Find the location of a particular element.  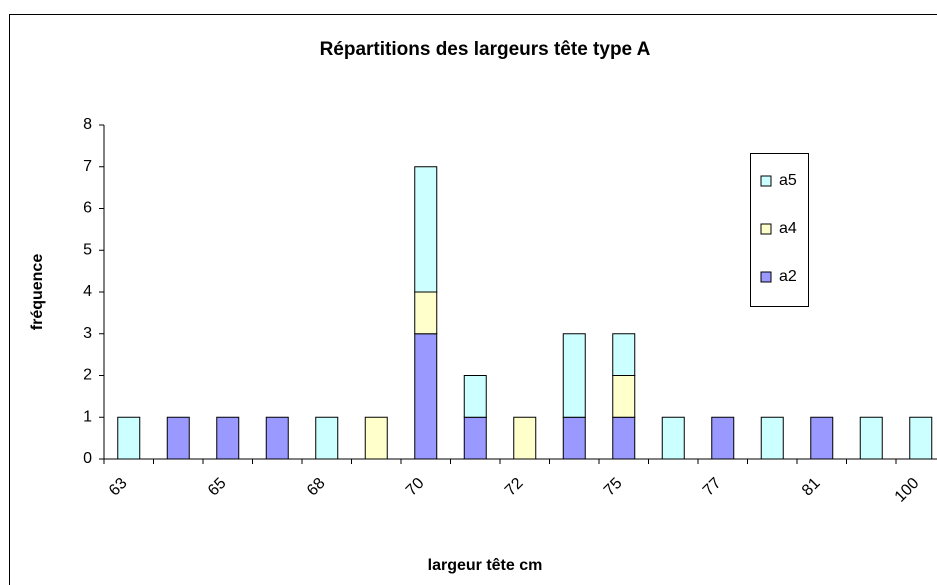

y-axis-label: fréquence is located at coordinates (37, 292).